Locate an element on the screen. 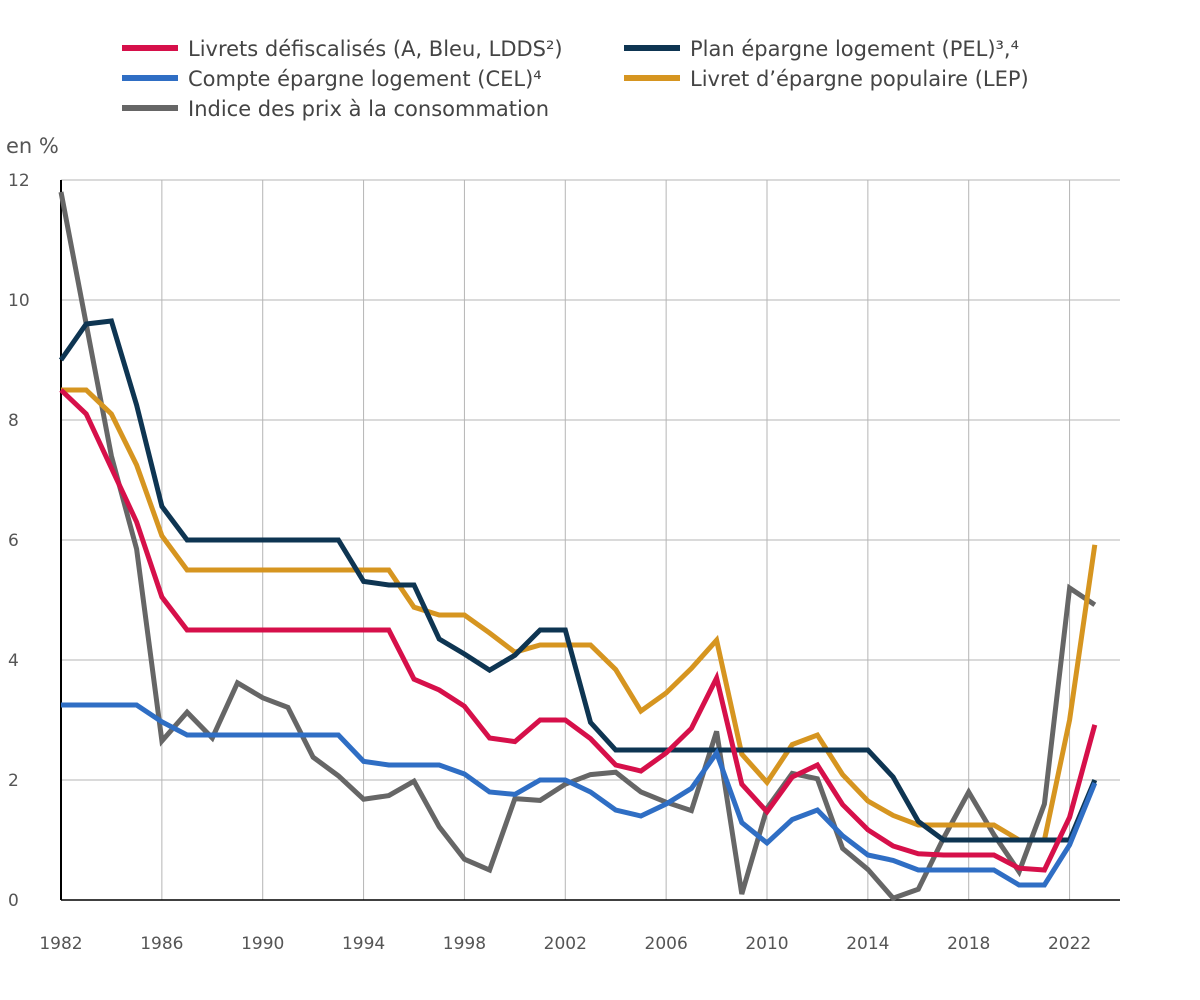  x-tick-label: 1994 is located at coordinates (363, 944).